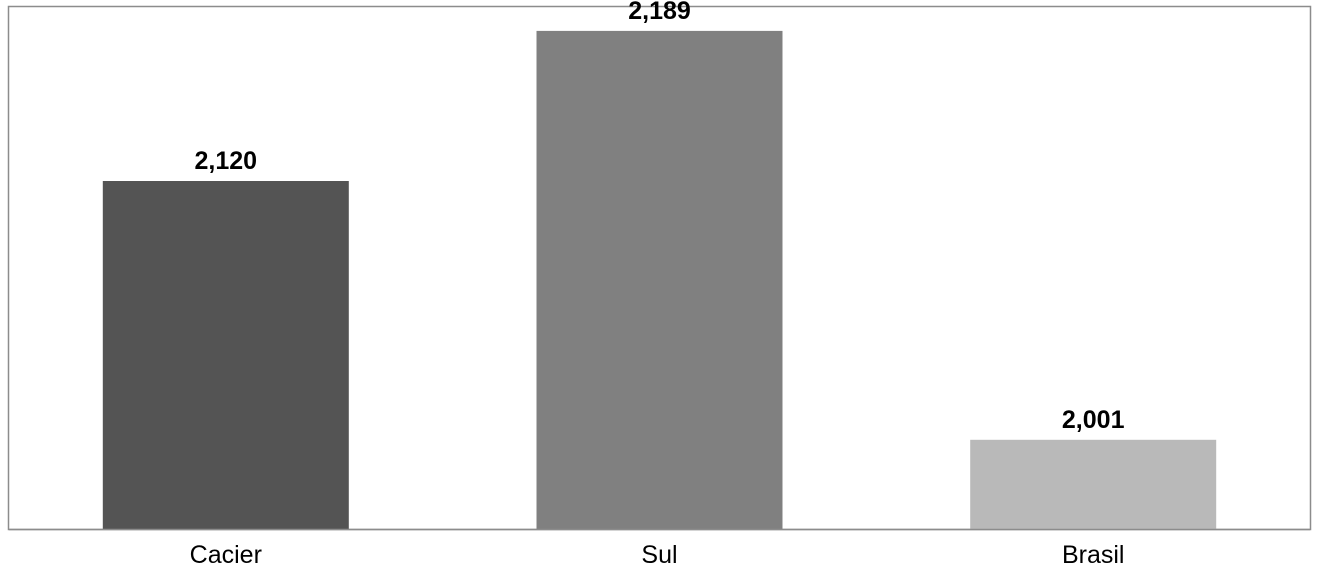  I want to click on data-label-sul: 2,189, so click(659, 12).